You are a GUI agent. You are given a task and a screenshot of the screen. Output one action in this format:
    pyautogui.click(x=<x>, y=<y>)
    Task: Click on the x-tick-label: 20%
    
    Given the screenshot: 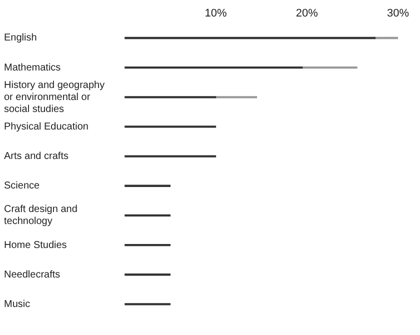 What is the action you would take?
    pyautogui.click(x=307, y=14)
    